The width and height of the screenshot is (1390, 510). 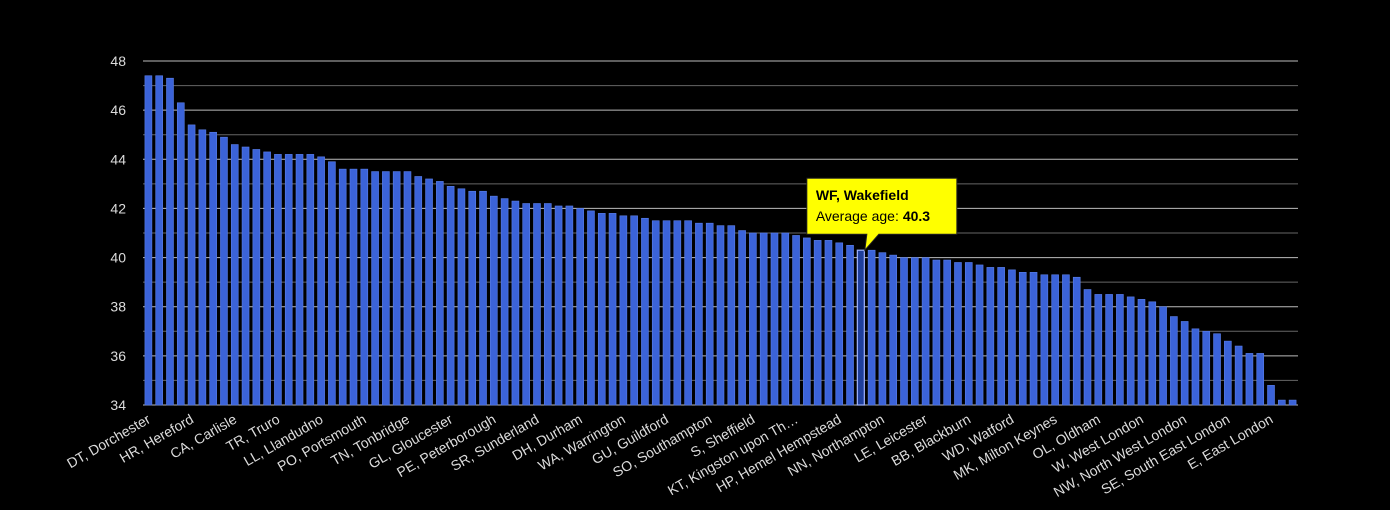 I want to click on y-tick-label: 42, so click(x=118, y=208).